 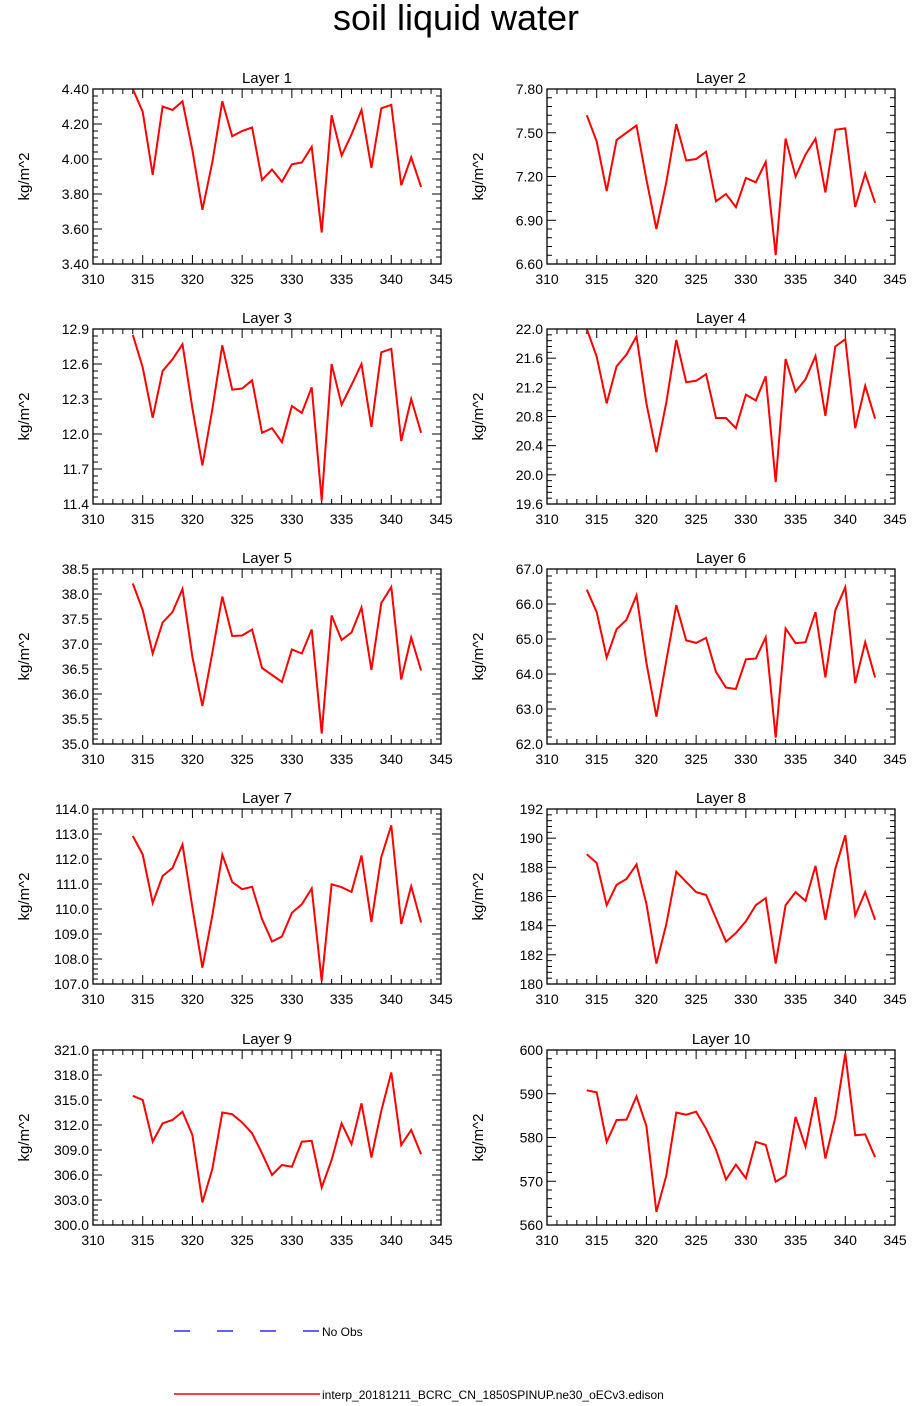 What do you see at coordinates (529, 604) in the screenshot?
I see `y-tick-label: 66.0` at bounding box center [529, 604].